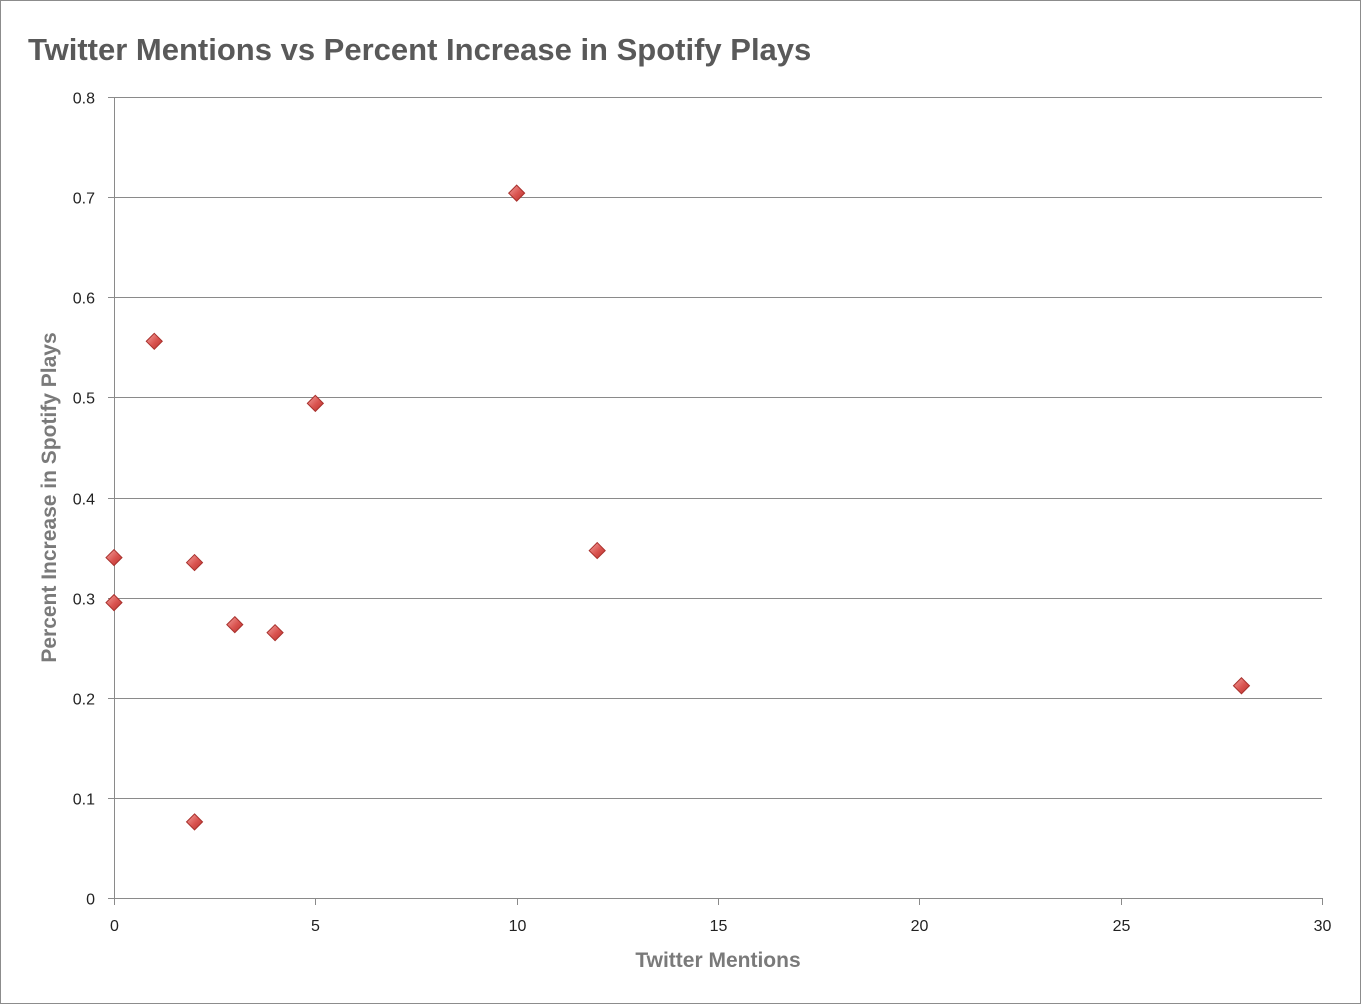  Describe the element at coordinates (84, 299) in the screenshot. I see `y-tick-label: 0.6` at that location.